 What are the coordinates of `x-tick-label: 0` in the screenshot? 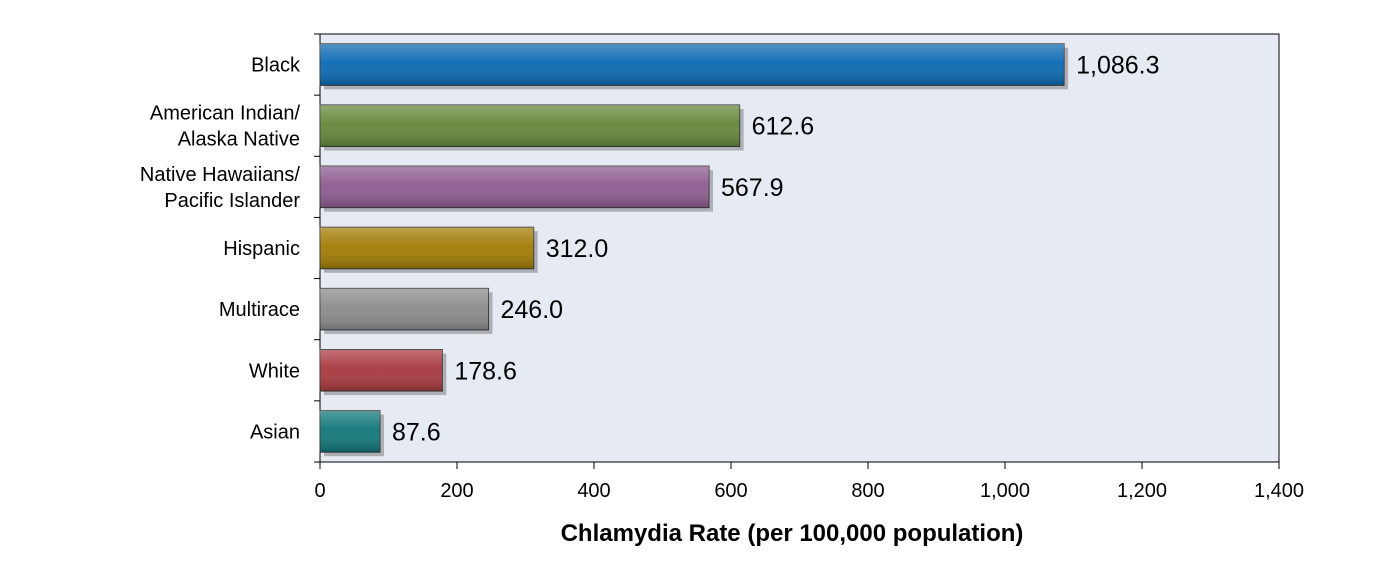 It's located at (319, 491).